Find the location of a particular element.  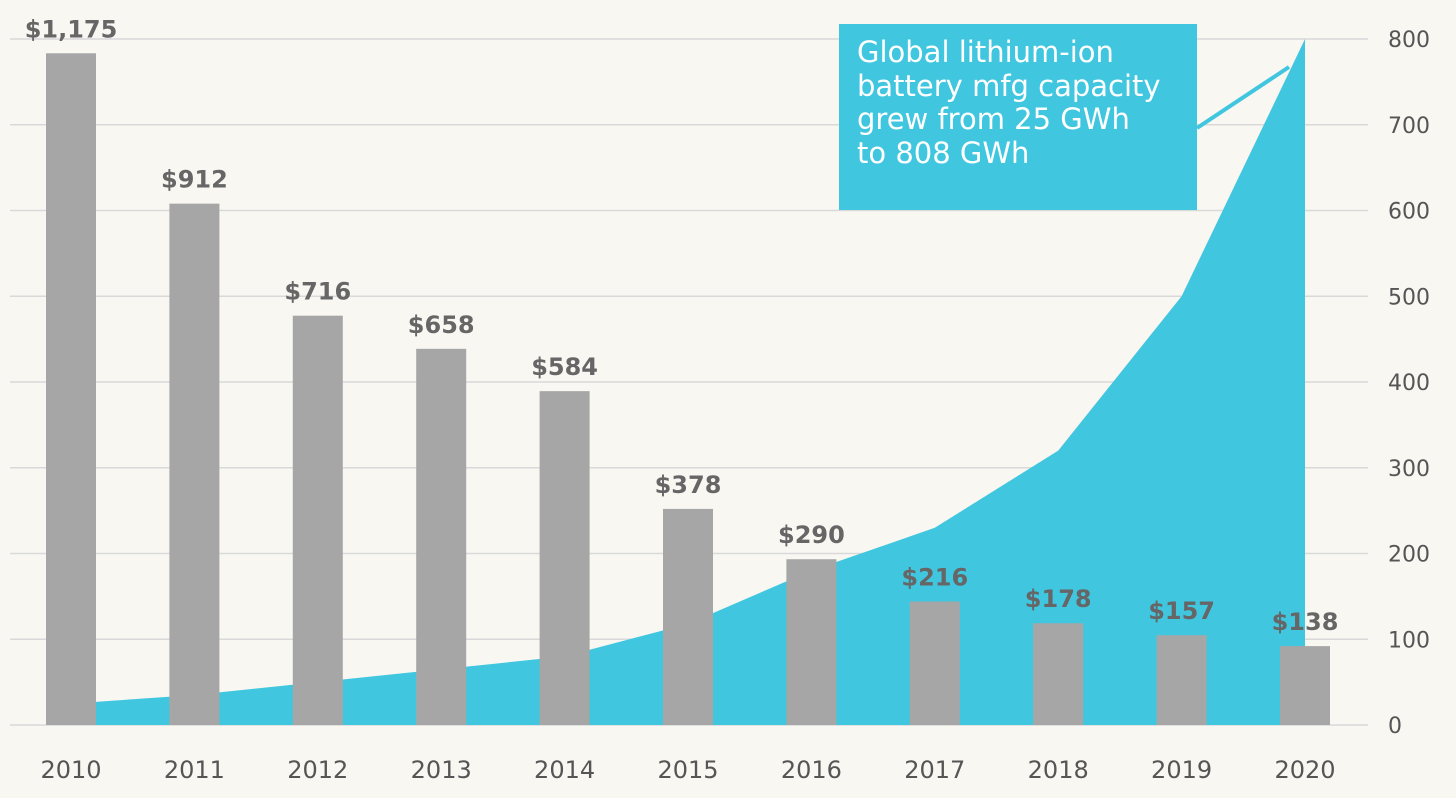

x-axis-tick-label: 2012 is located at coordinates (317, 770).